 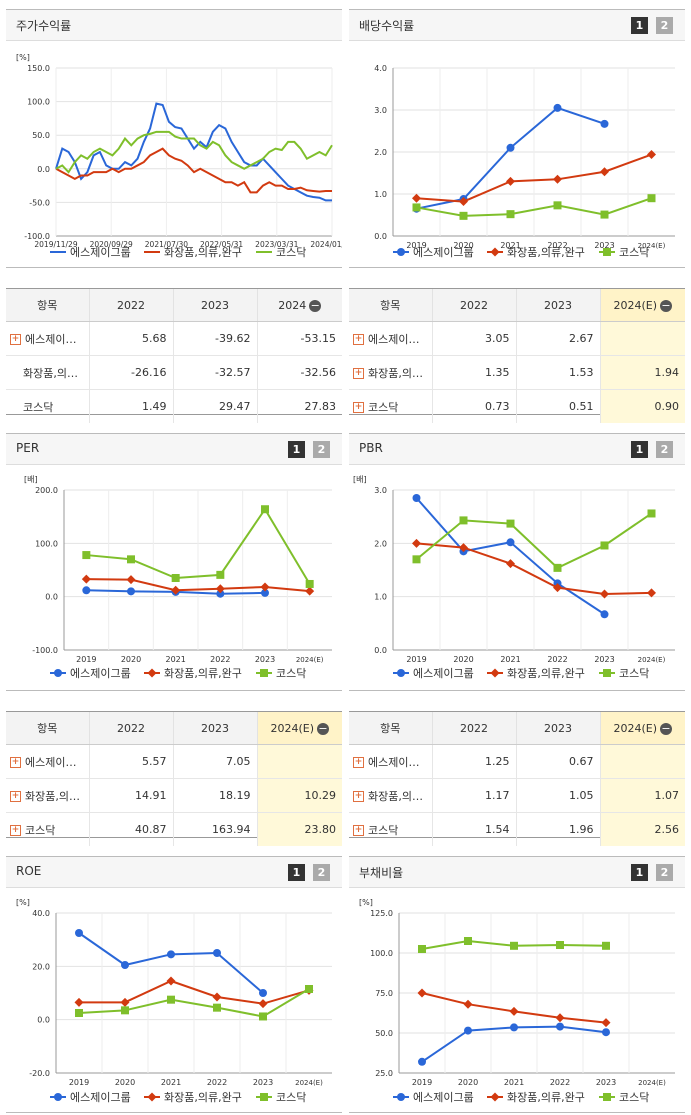 What do you see at coordinates (463, 659) in the screenshot?
I see `x-tick-label: 2020` at bounding box center [463, 659].